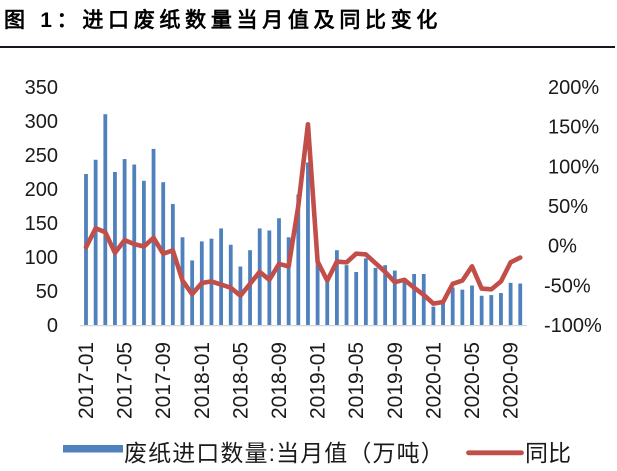 The width and height of the screenshot is (617, 471). Describe the element at coordinates (47, 292) in the screenshot. I see `svg-text: 50` at that location.